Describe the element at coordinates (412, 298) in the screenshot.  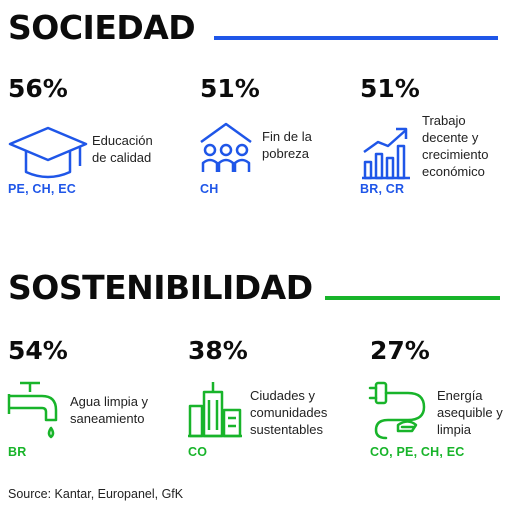
I see `section-divider-sostenibilidad` at that location.